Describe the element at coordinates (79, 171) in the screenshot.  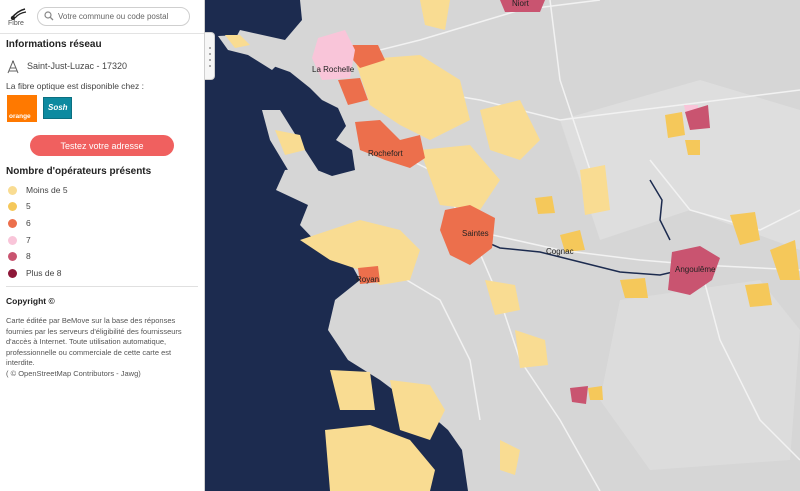
I see `legend-title: Nombre d'opérateurs présents` at that location.